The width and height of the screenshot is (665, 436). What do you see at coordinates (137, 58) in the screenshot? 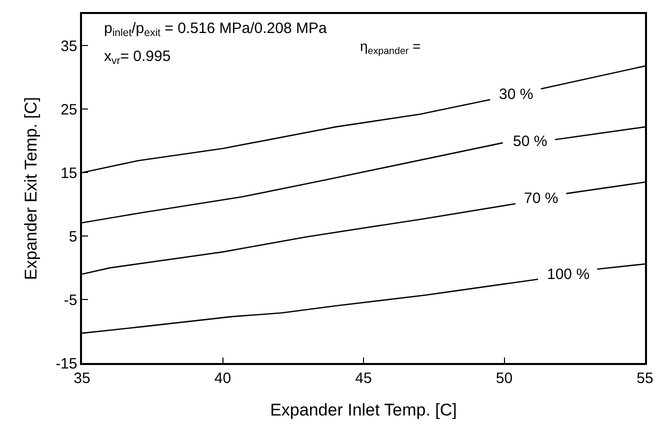
I see `annotation: x$_{vr}$= 0.995` at bounding box center [137, 58].